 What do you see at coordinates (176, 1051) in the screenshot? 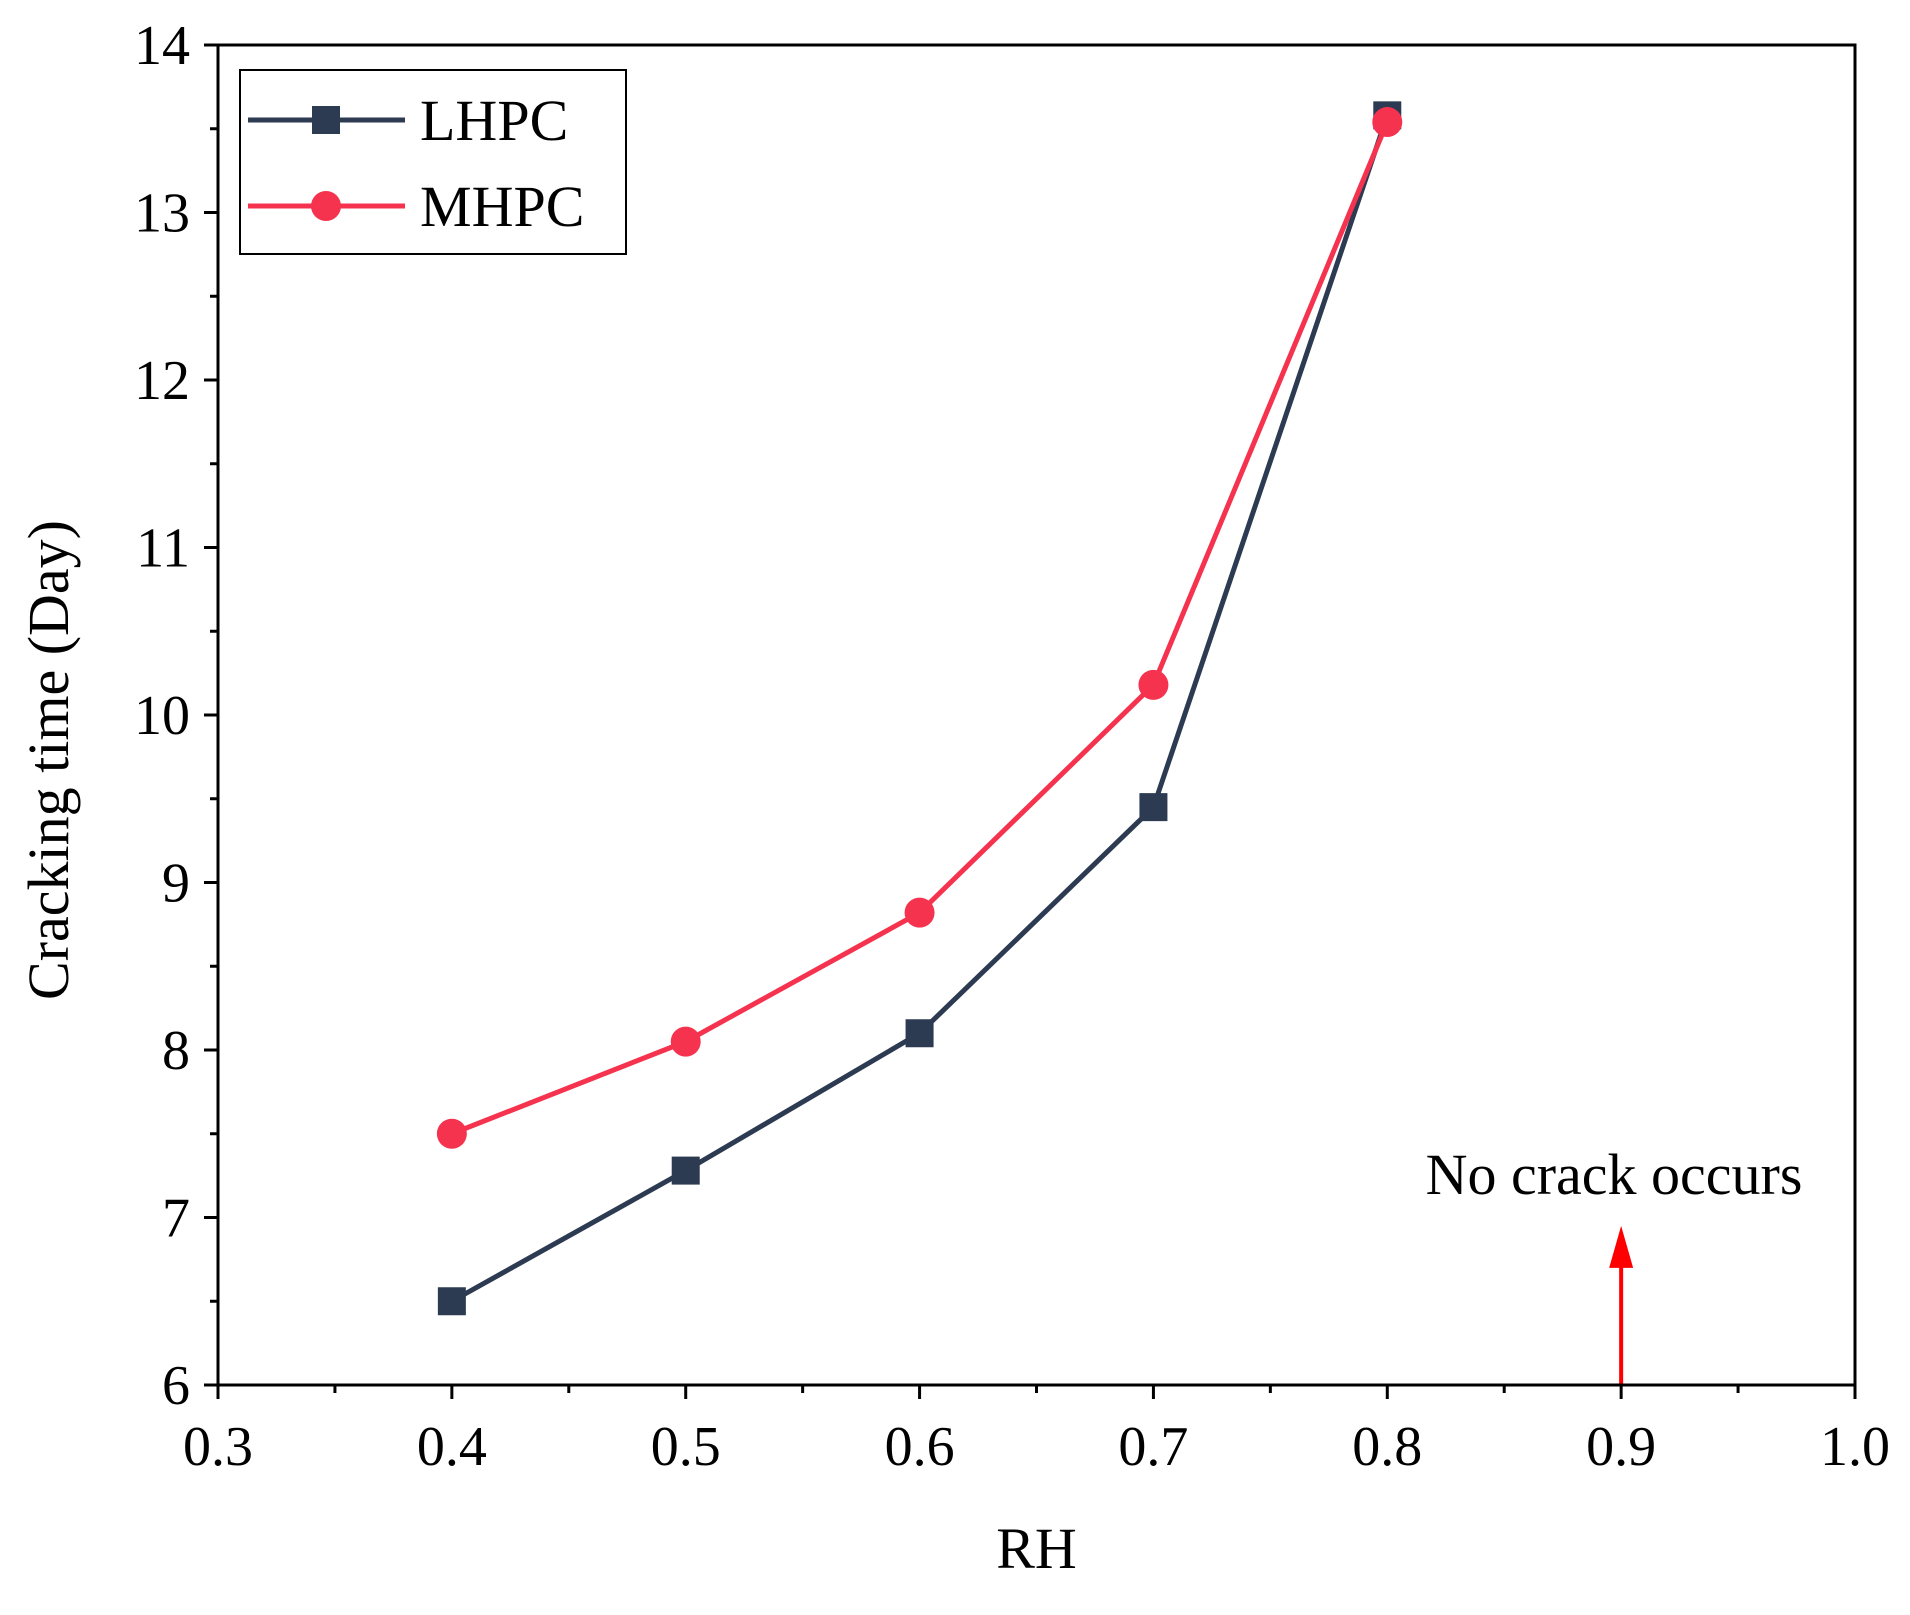
I see `y-tick-label: 8` at bounding box center [176, 1051].